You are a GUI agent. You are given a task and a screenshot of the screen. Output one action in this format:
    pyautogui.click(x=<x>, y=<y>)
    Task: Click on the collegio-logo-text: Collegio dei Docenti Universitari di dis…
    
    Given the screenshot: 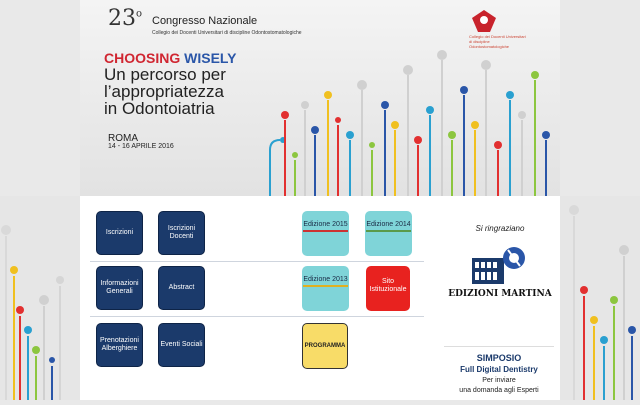 What is the action you would take?
    pyautogui.click(x=497, y=41)
    